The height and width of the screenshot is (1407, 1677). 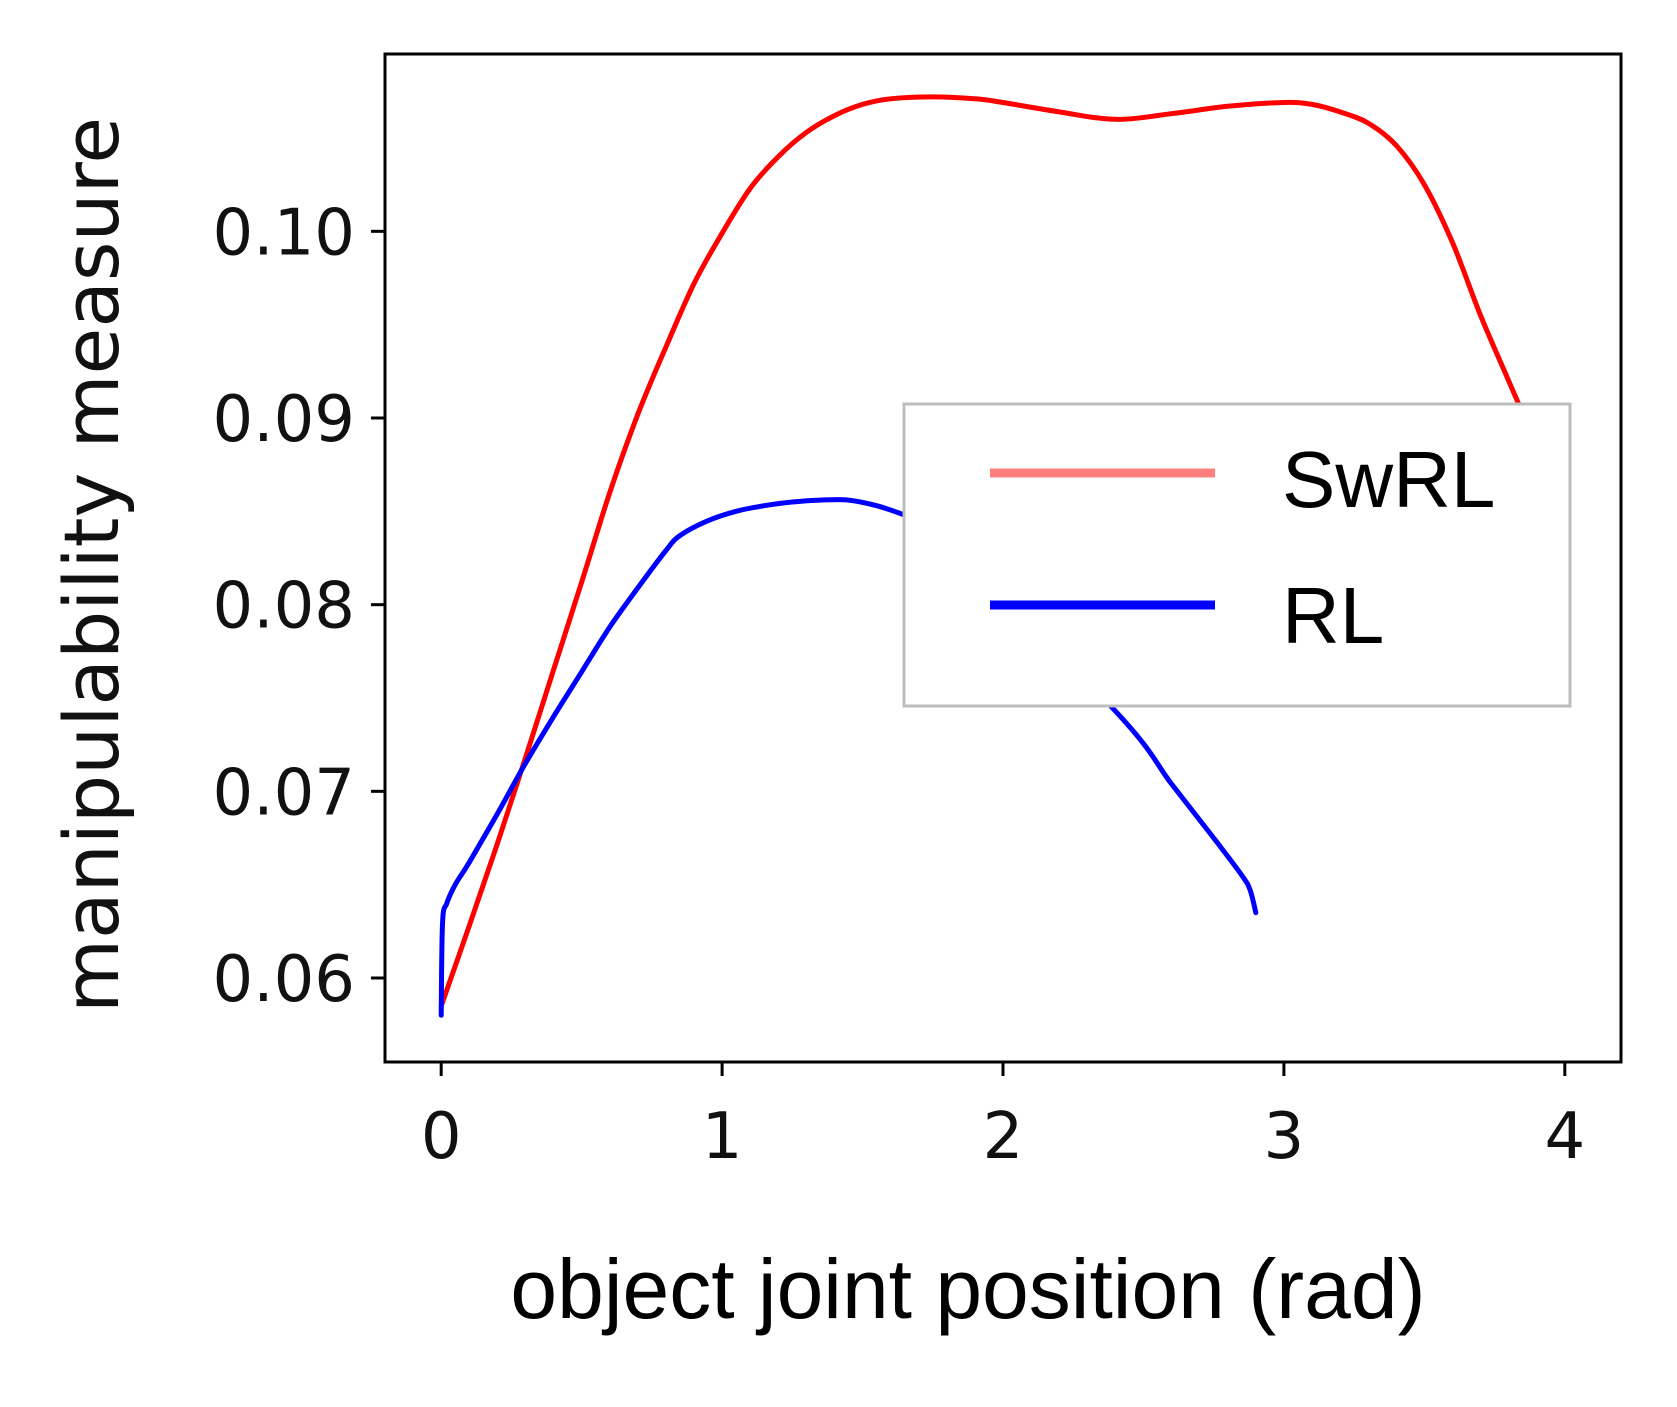 What do you see at coordinates (284, 420) in the screenshot?
I see `y-tick-label: 0.09` at bounding box center [284, 420].